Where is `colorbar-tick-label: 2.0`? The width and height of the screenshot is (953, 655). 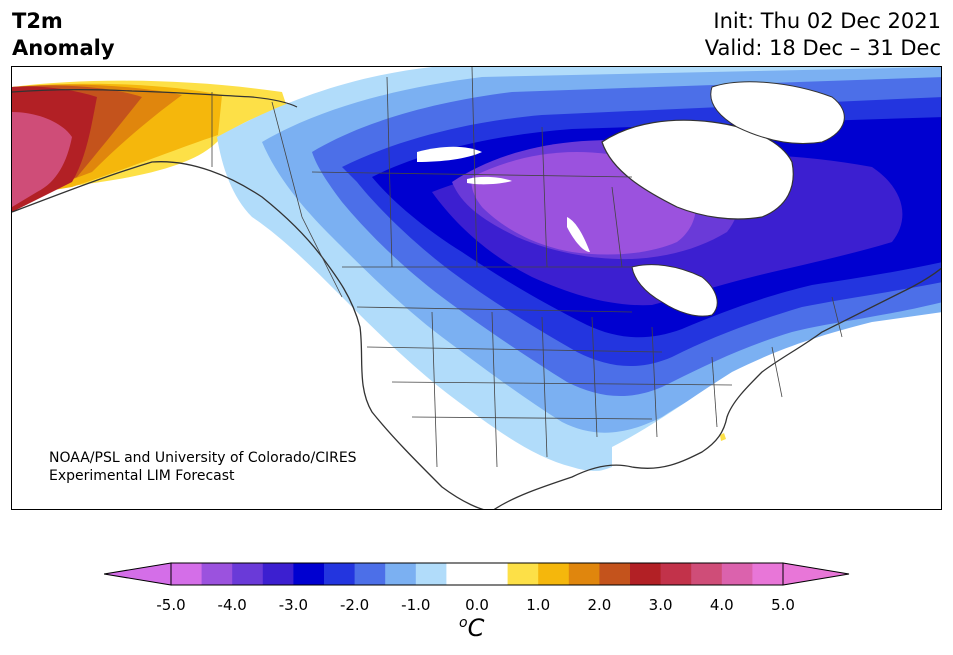 colorbar-tick-label: 2.0 is located at coordinates (599, 605).